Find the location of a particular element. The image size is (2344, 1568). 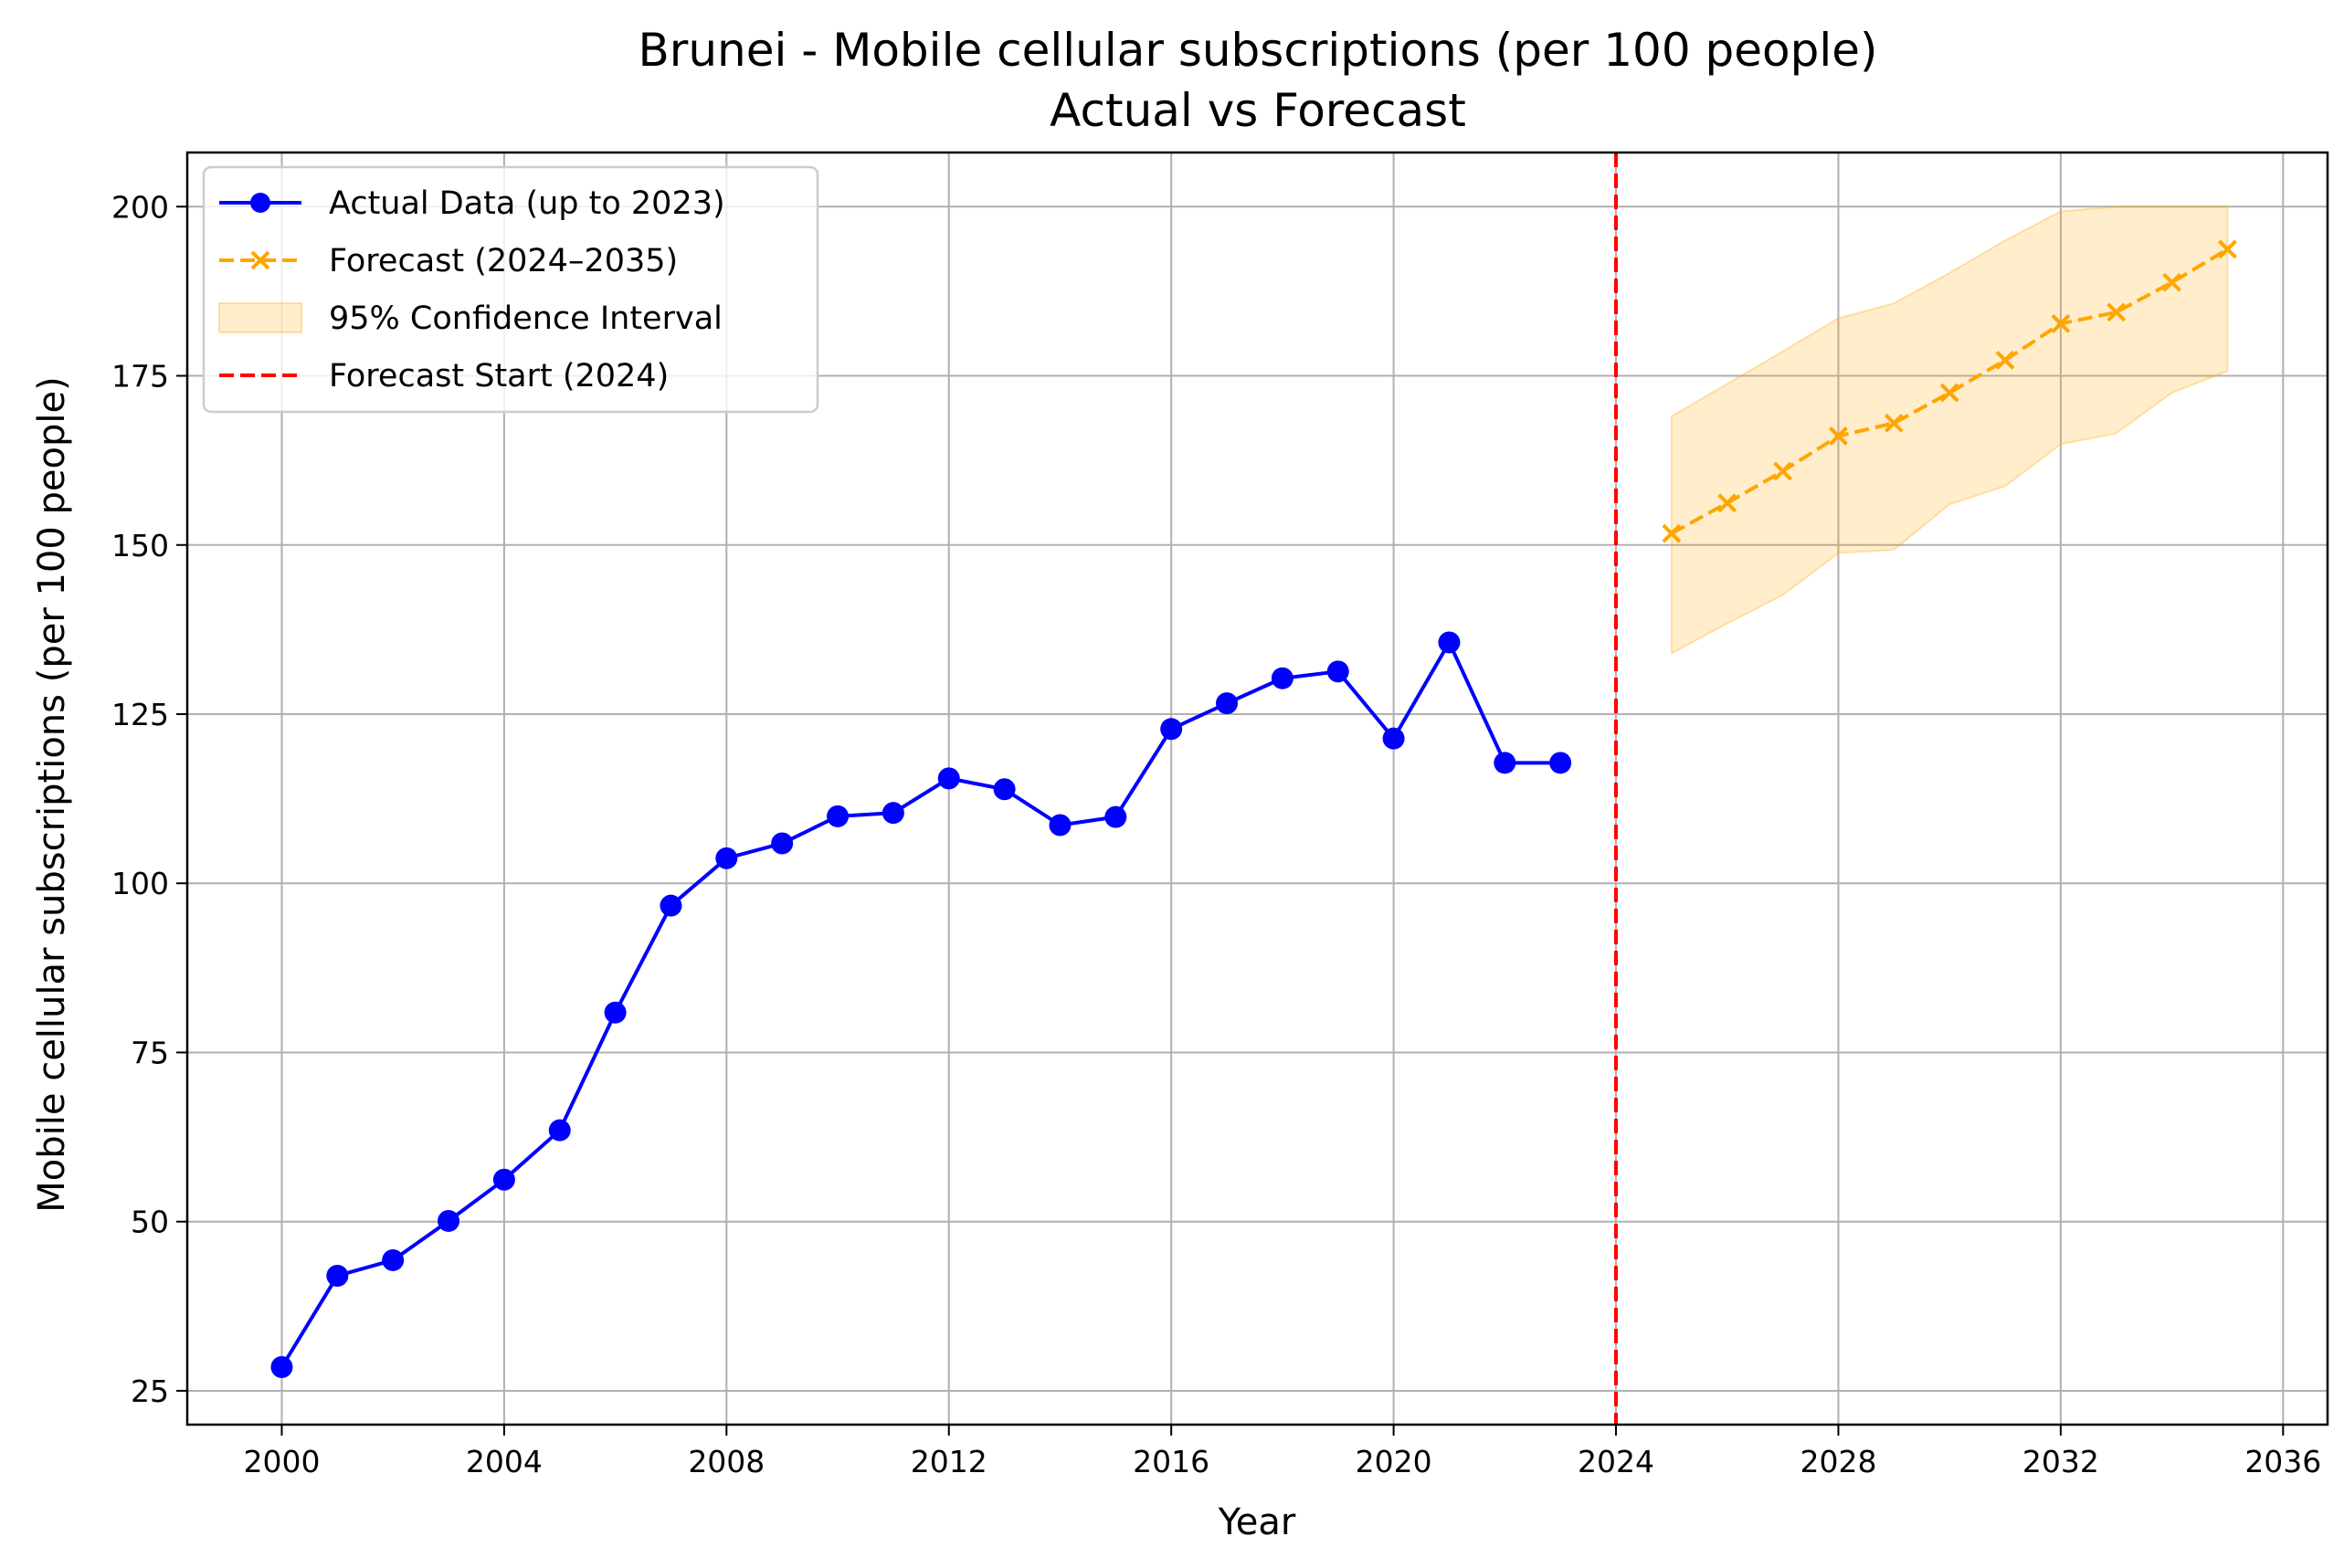

y-tick-label: 25 is located at coordinates (150, 1391).